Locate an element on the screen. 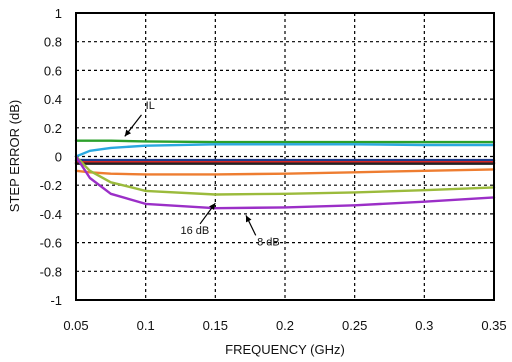 This screenshot has width=512, height=362. y-tick-label: 0.4 is located at coordinates (53, 99).